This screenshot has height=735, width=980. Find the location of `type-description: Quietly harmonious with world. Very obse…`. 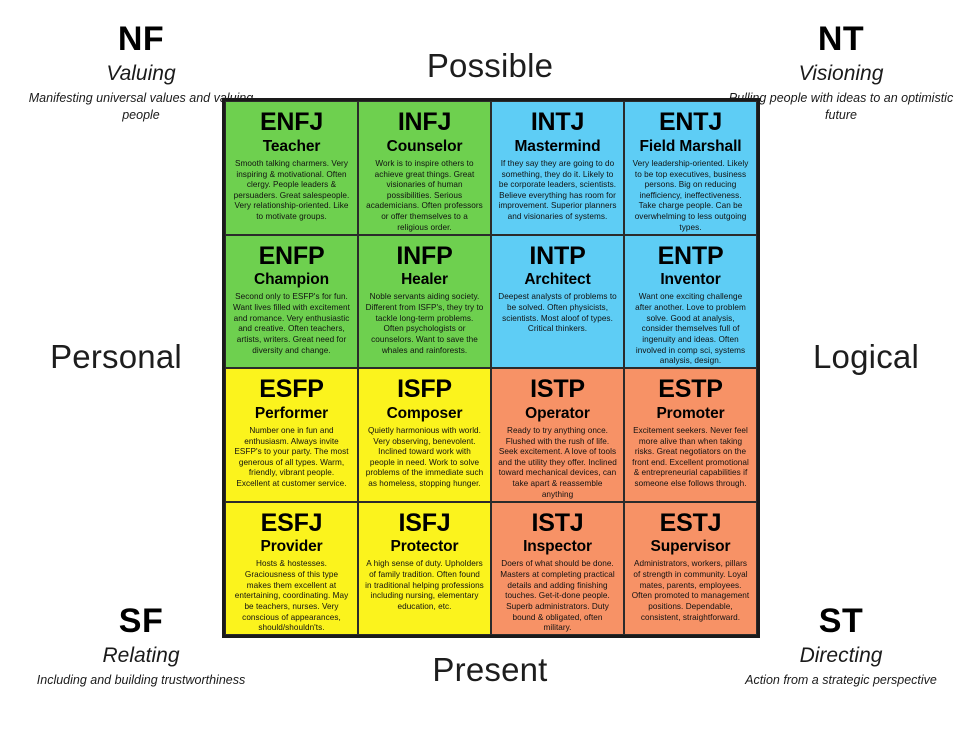

type-description: Quietly harmonious with world. Very obse… is located at coordinates (424, 457).